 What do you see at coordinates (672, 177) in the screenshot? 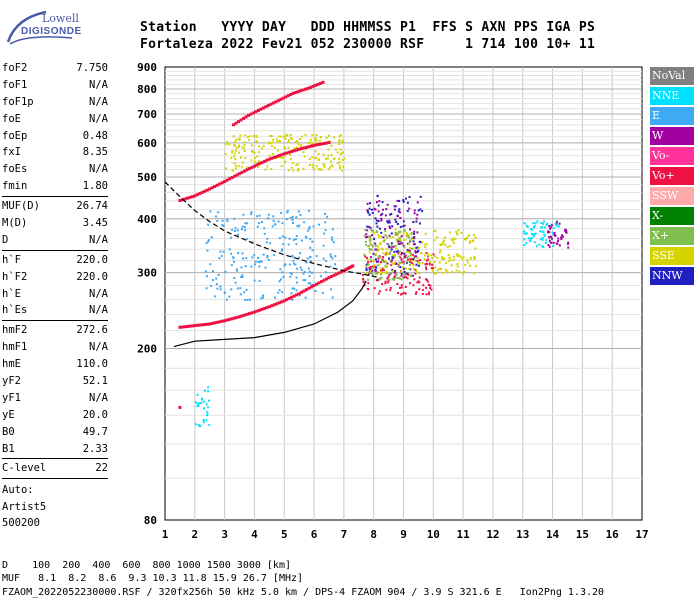
I see `chart-legend: NoVal NNE E W Vo- Vo+ SSW X- X+ SSE NNW` at bounding box center [672, 177].